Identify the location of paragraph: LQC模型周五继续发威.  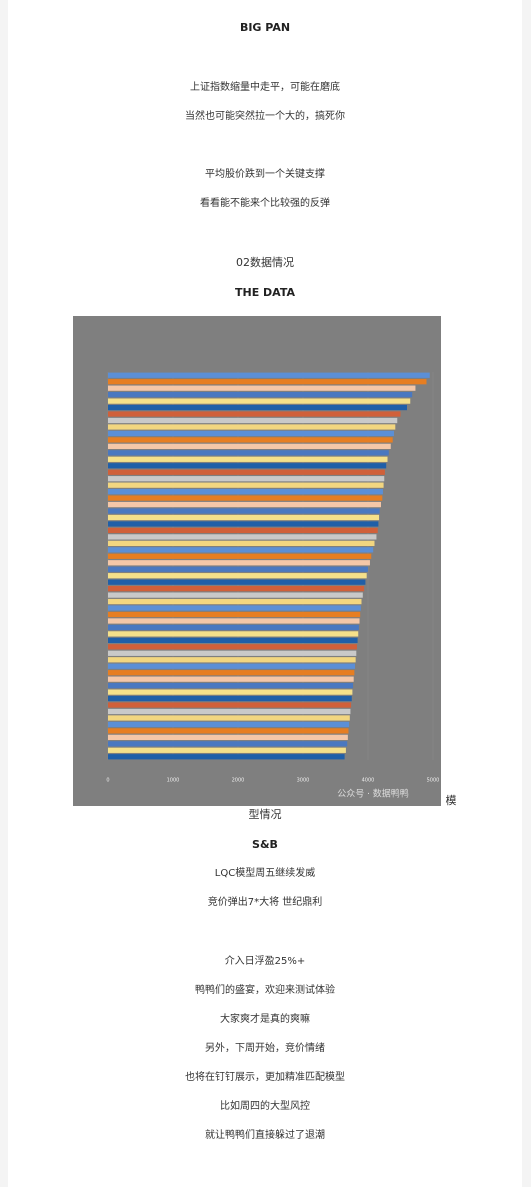
(265, 873).